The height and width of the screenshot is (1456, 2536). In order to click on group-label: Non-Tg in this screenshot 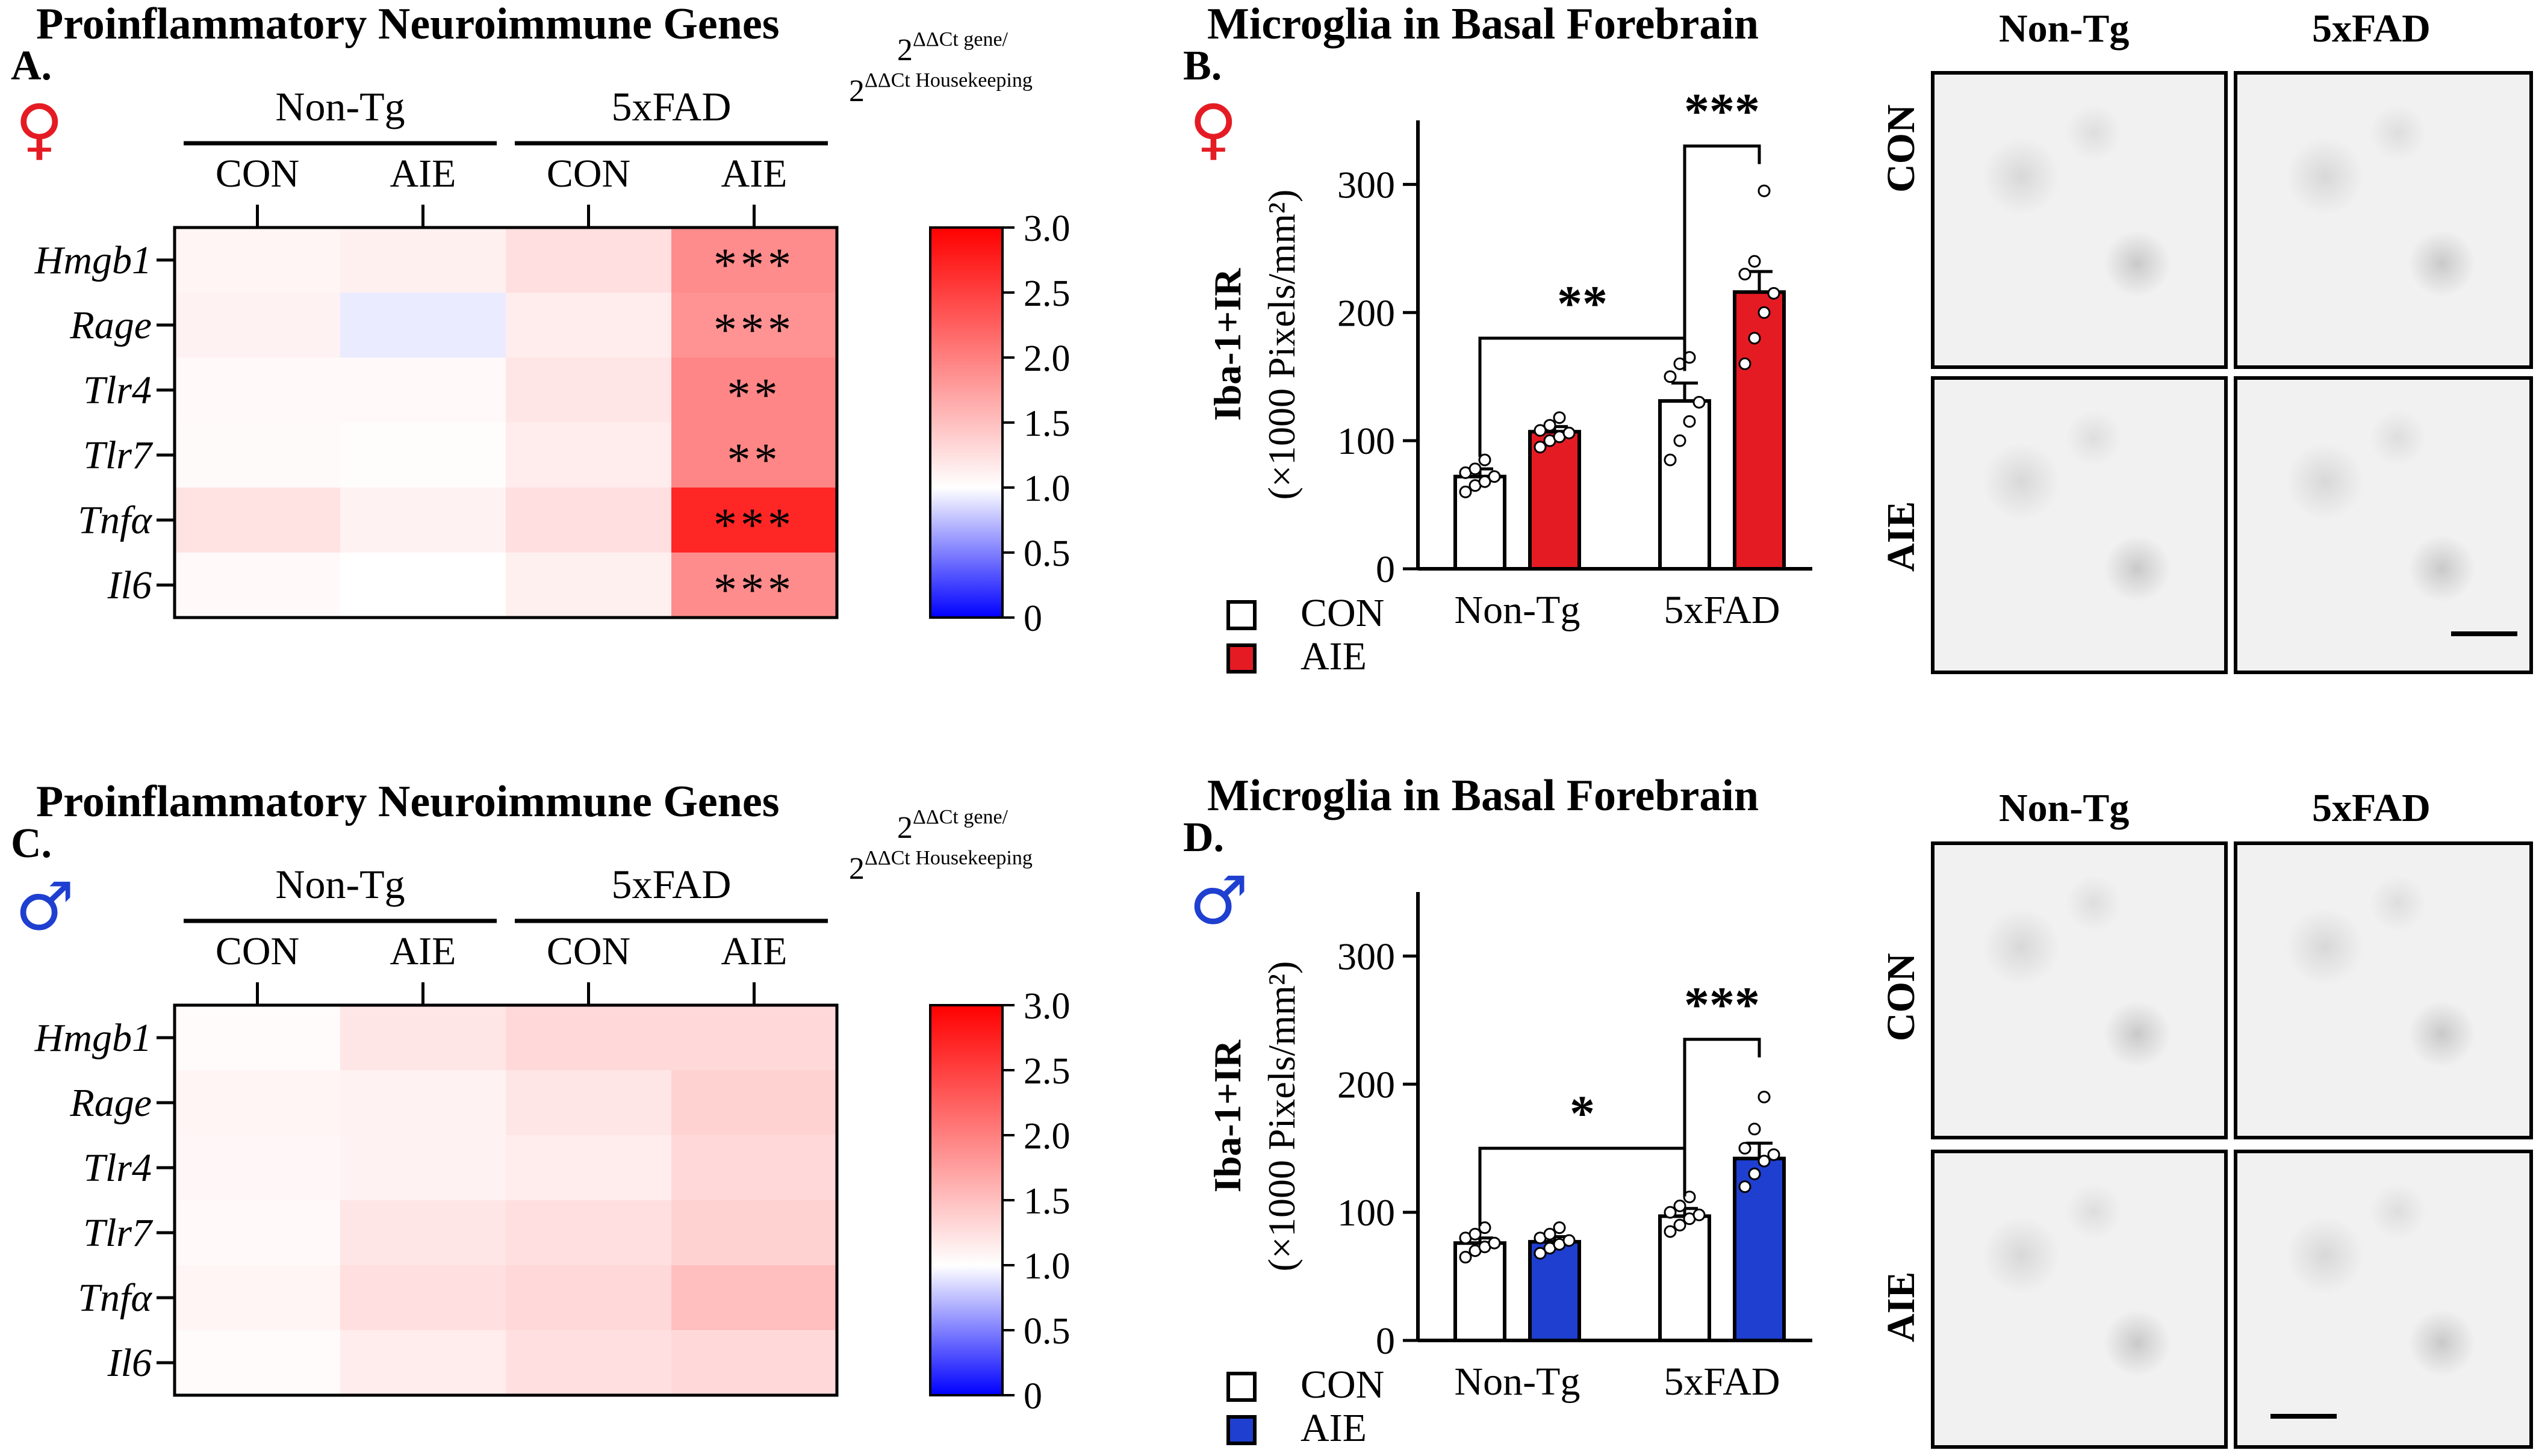, I will do `click(340, 106)`.